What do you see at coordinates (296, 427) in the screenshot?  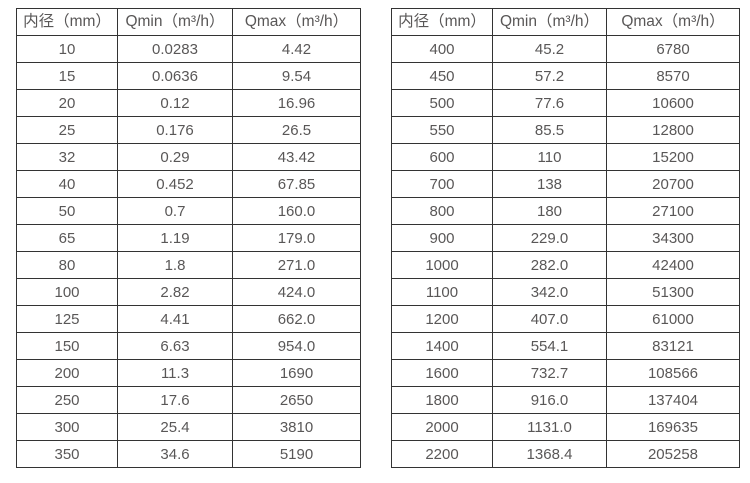 I see `table-cell: 3810` at bounding box center [296, 427].